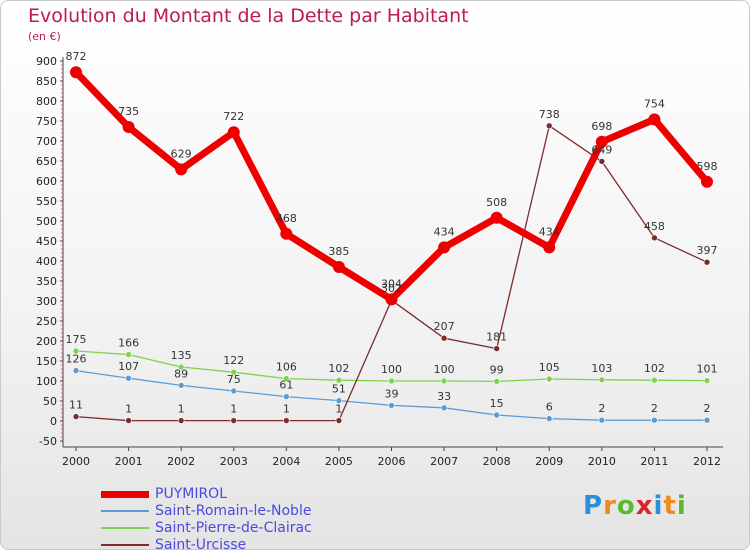 Image resolution: width=750 pixels, height=550 pixels. What do you see at coordinates (707, 166) in the screenshot?
I see `data-label: 598` at bounding box center [707, 166].